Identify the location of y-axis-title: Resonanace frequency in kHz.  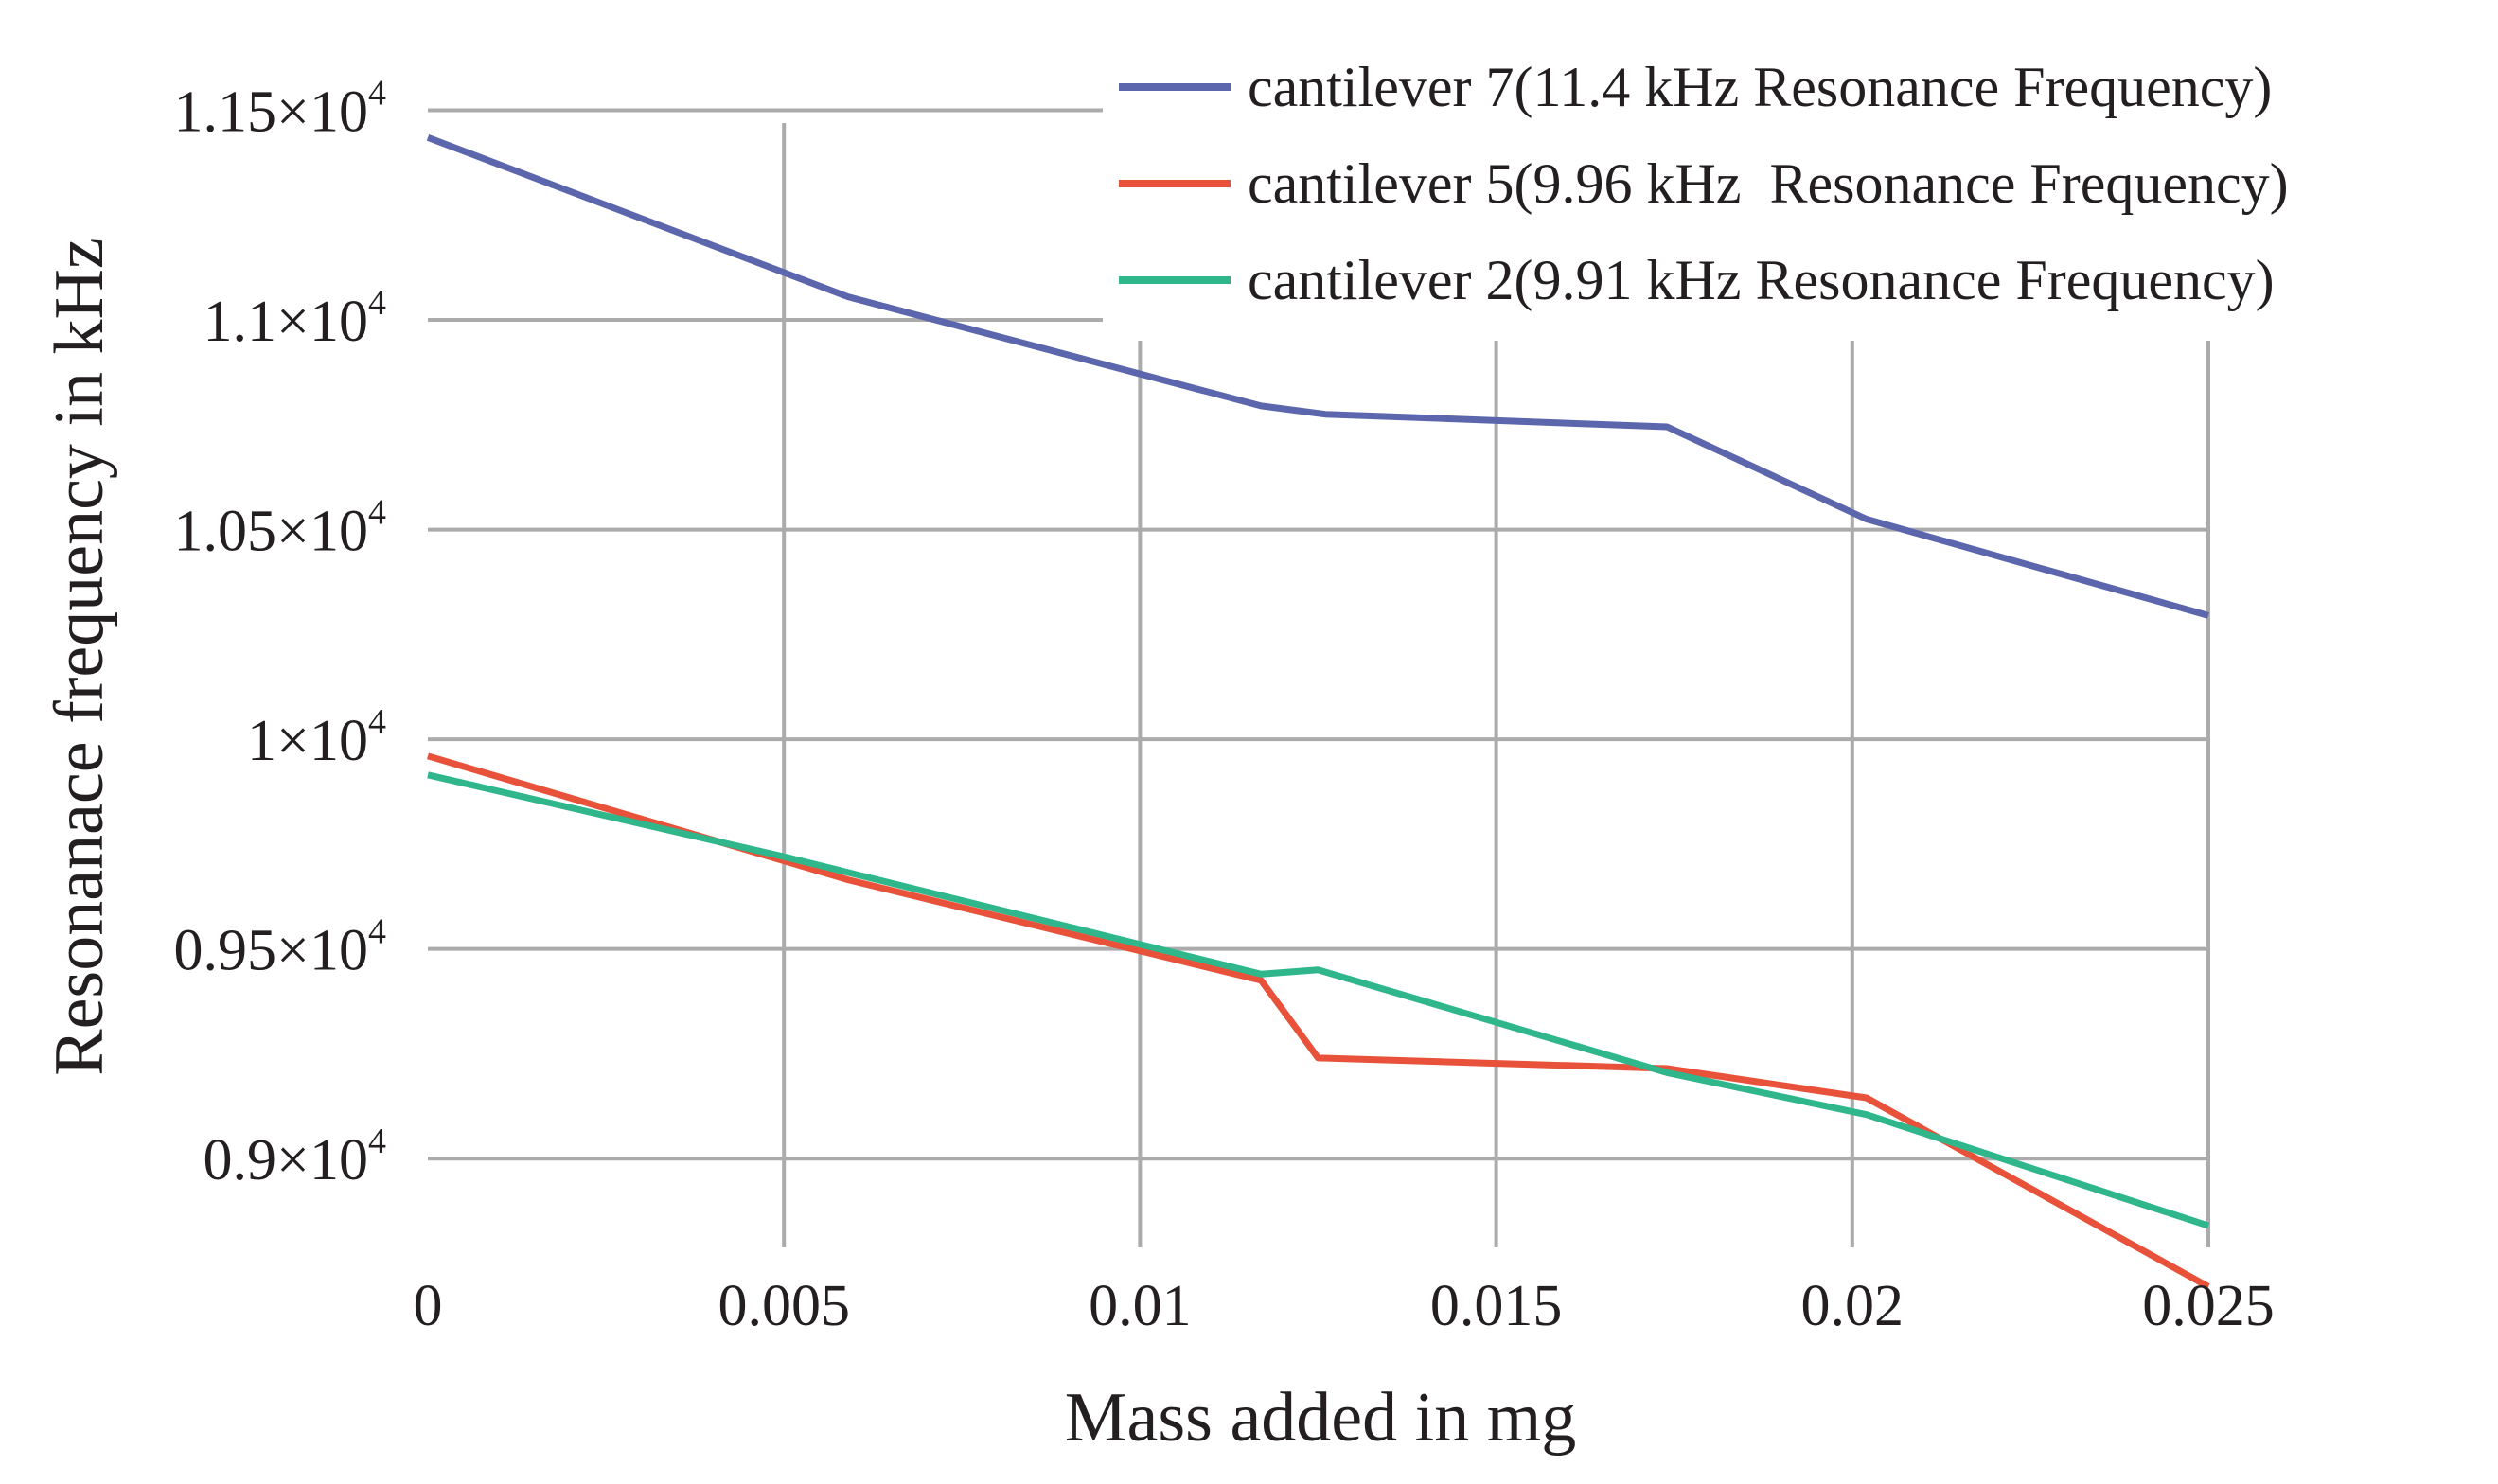
(80, 657).